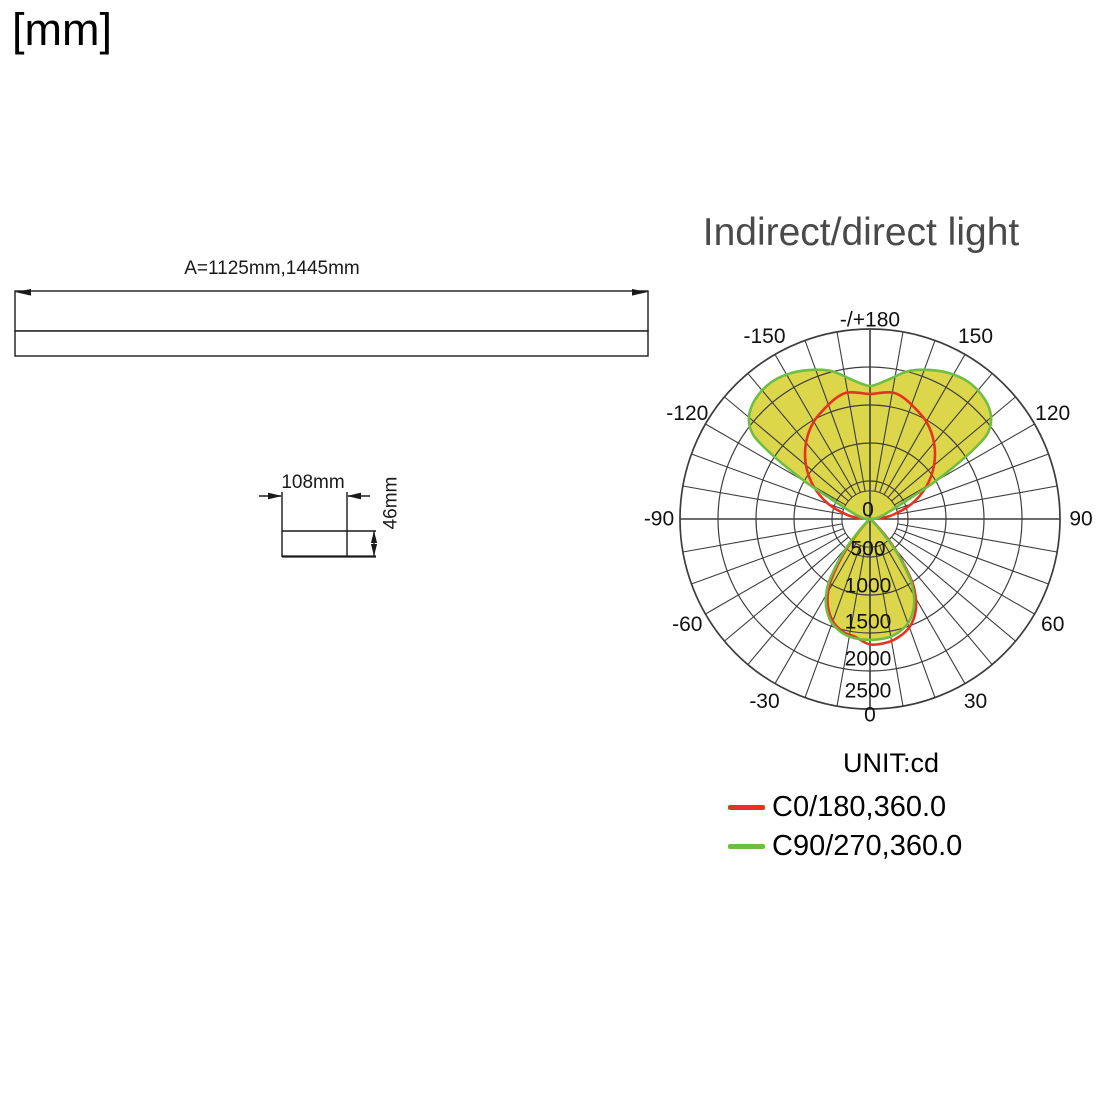 The height and width of the screenshot is (1100, 1100). I want to click on angle-label-180: -/+180, so click(870, 320).